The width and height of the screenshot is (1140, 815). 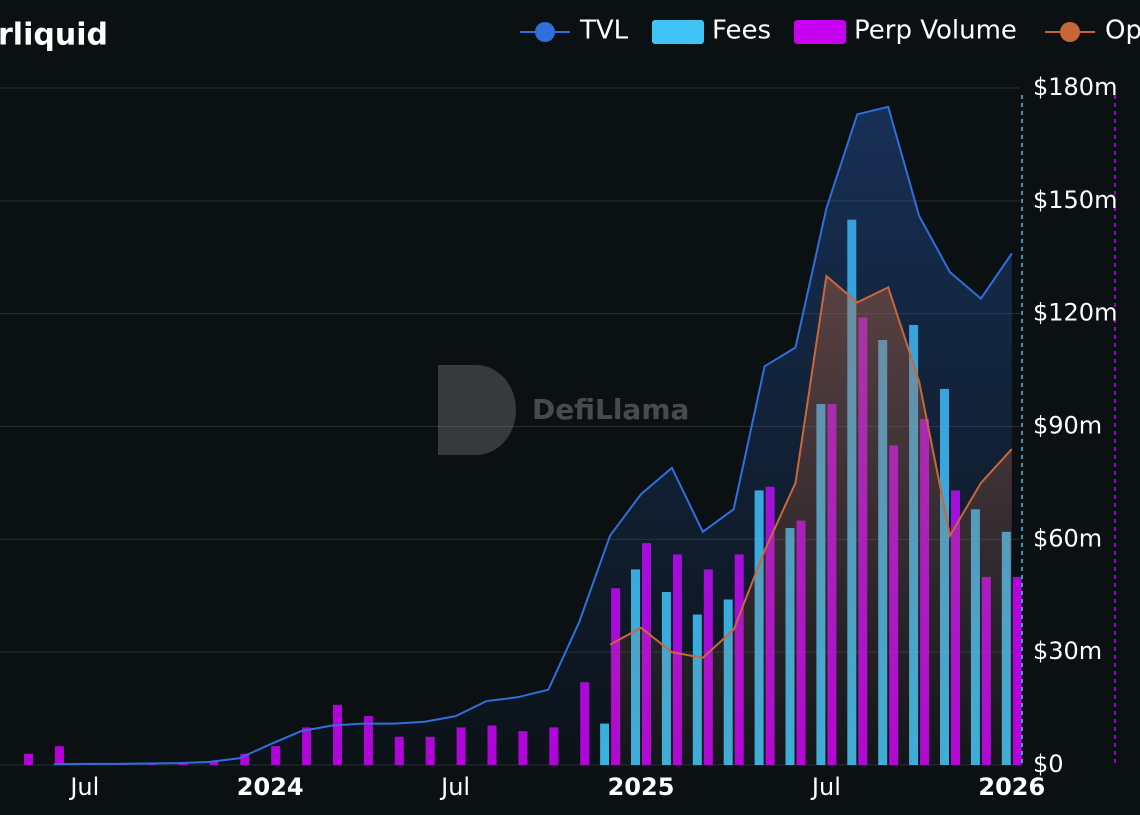 What do you see at coordinates (1048, 764) in the screenshot?
I see `y-tick-label: $0` at bounding box center [1048, 764].